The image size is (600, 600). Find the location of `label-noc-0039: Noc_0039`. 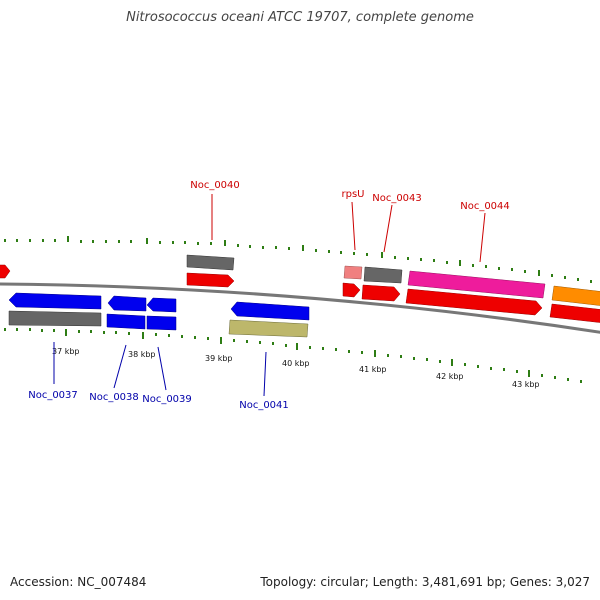

label-noc-0039: Noc_0039 is located at coordinates (167, 399).